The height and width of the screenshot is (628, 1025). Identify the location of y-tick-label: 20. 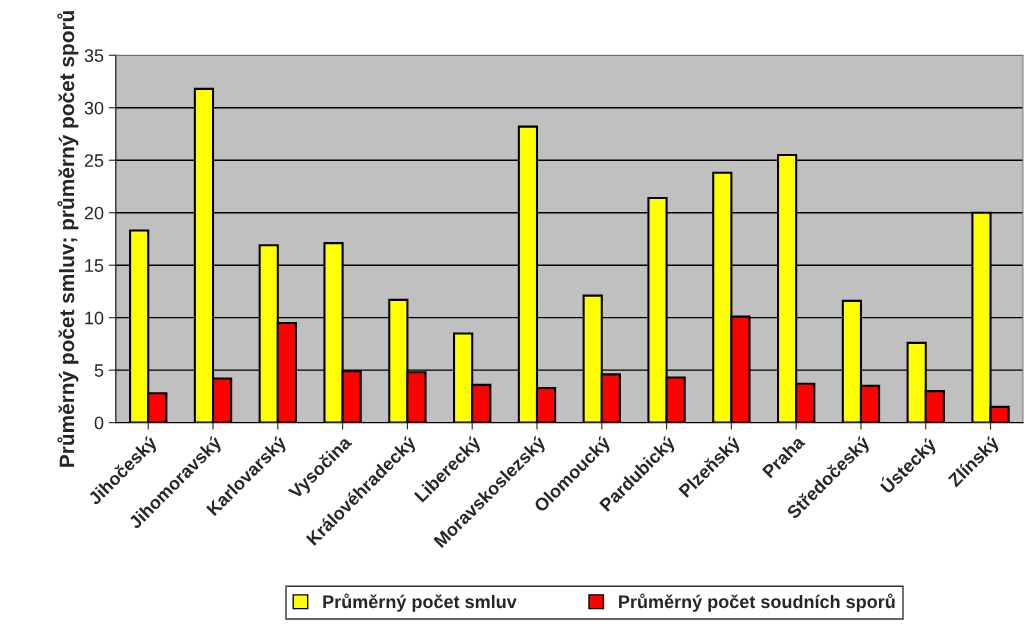
(94, 213).